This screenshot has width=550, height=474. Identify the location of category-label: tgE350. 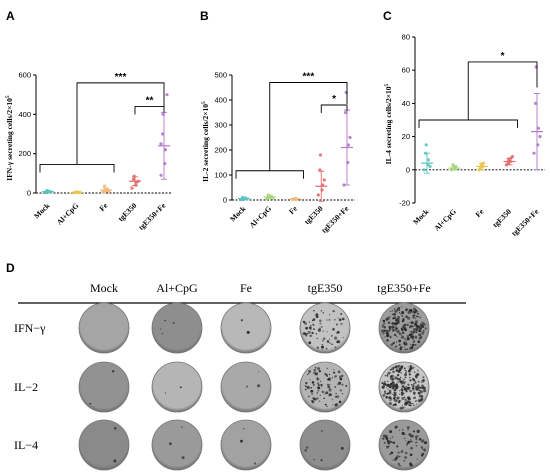
(313, 215).